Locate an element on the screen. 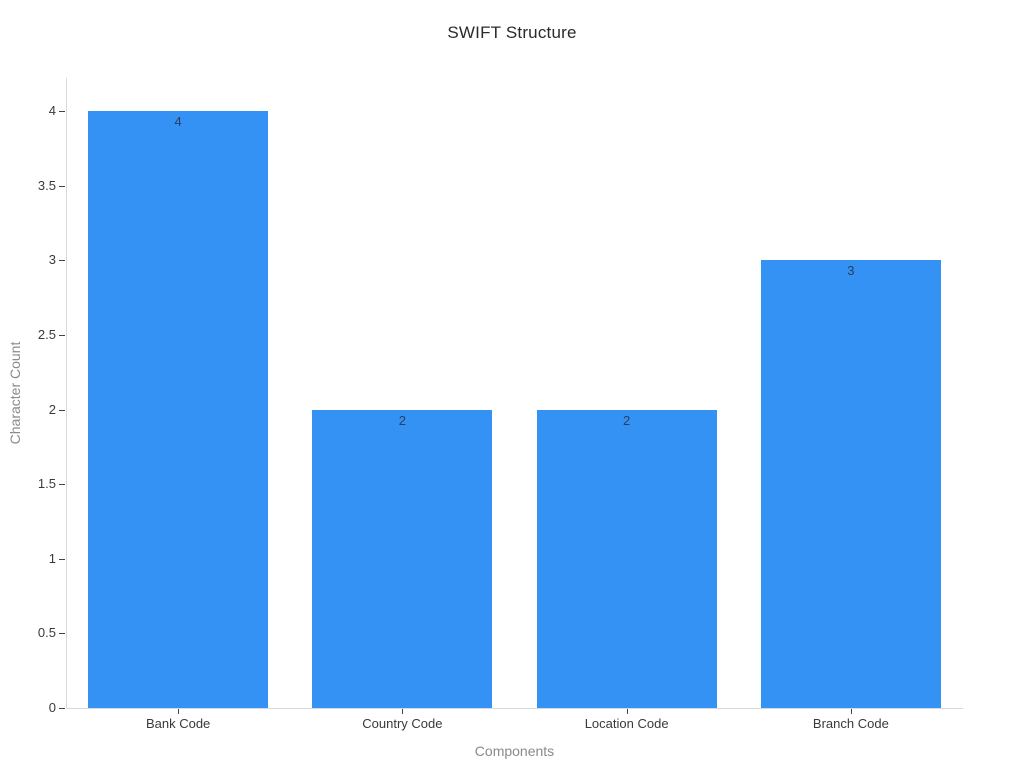 This screenshot has height=768, width=1024. bar-branch-code: 3 is located at coordinates (850, 484).